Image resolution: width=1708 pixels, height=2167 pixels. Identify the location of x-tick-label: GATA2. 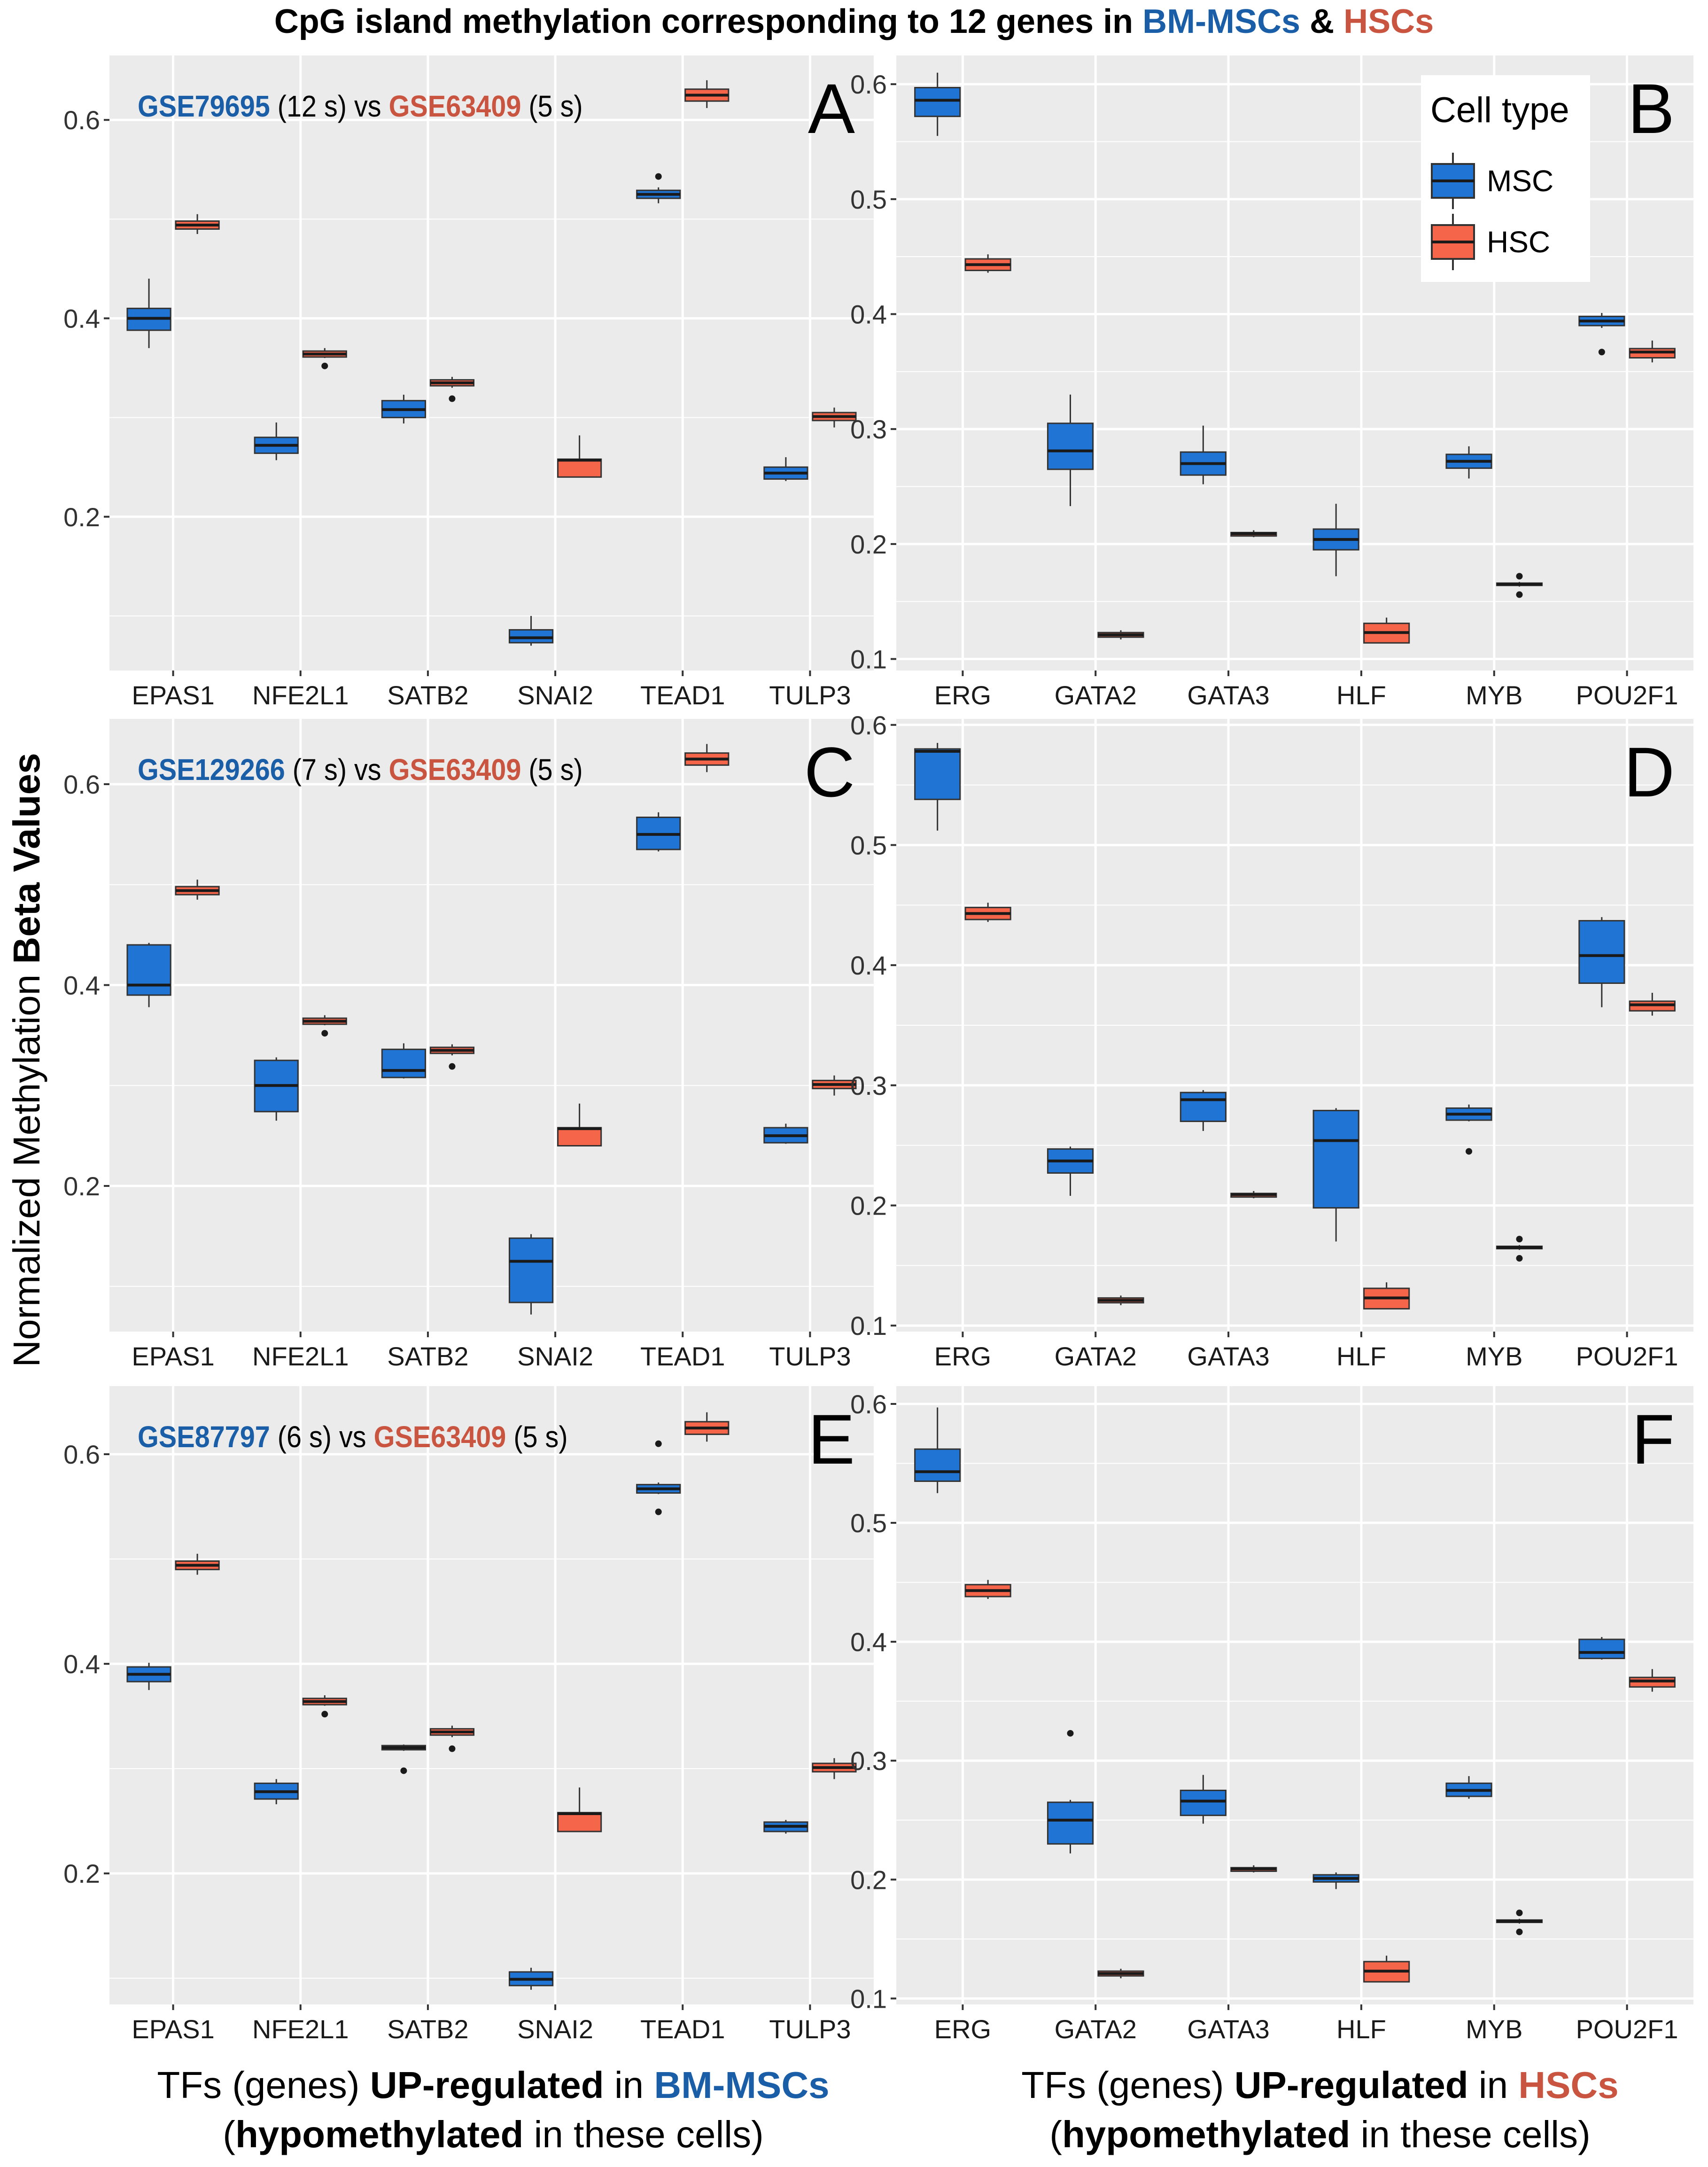
(1096, 2029).